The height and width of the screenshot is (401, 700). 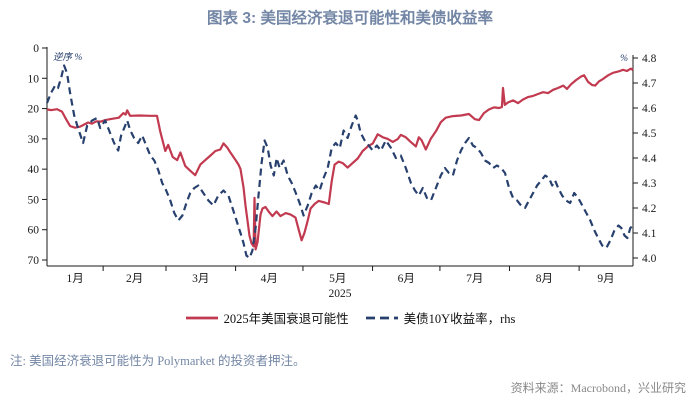 I want to click on navy-dashed-swatch, so click(x=381, y=317).